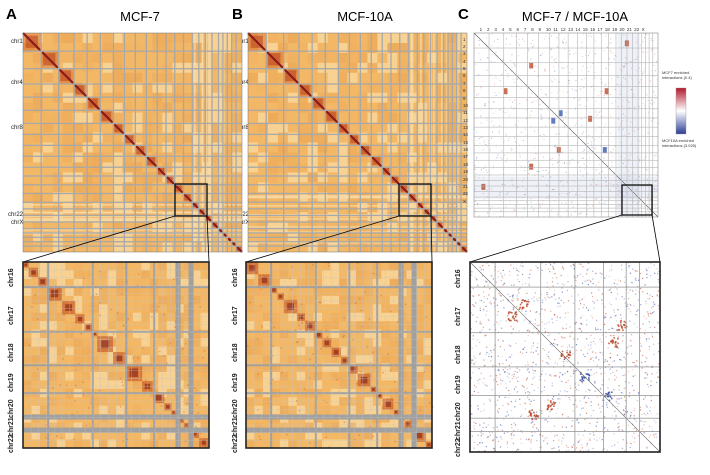 The height and width of the screenshot is (475, 710). What do you see at coordinates (11, 14) in the screenshot?
I see `panel-letter-a: A` at bounding box center [11, 14].